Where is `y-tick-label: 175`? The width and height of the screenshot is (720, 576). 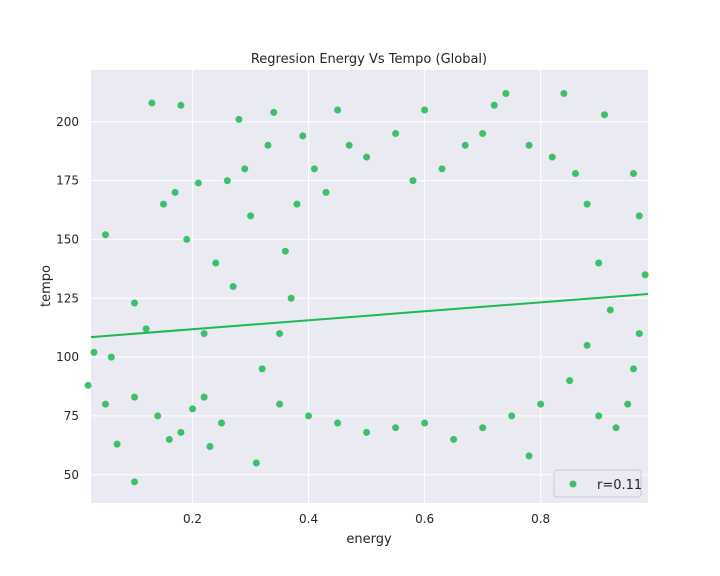 y-tick-label: 175 is located at coordinates (67, 181).